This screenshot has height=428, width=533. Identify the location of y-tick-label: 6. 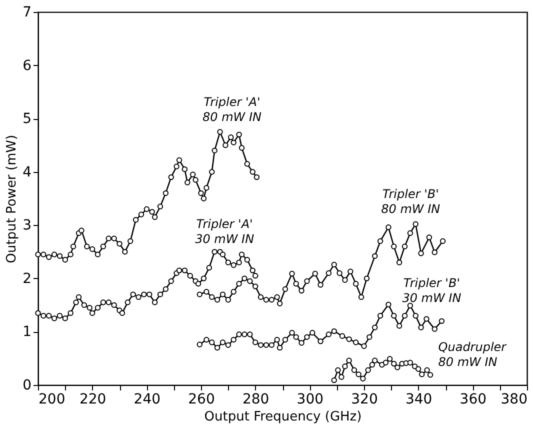
(27, 66).